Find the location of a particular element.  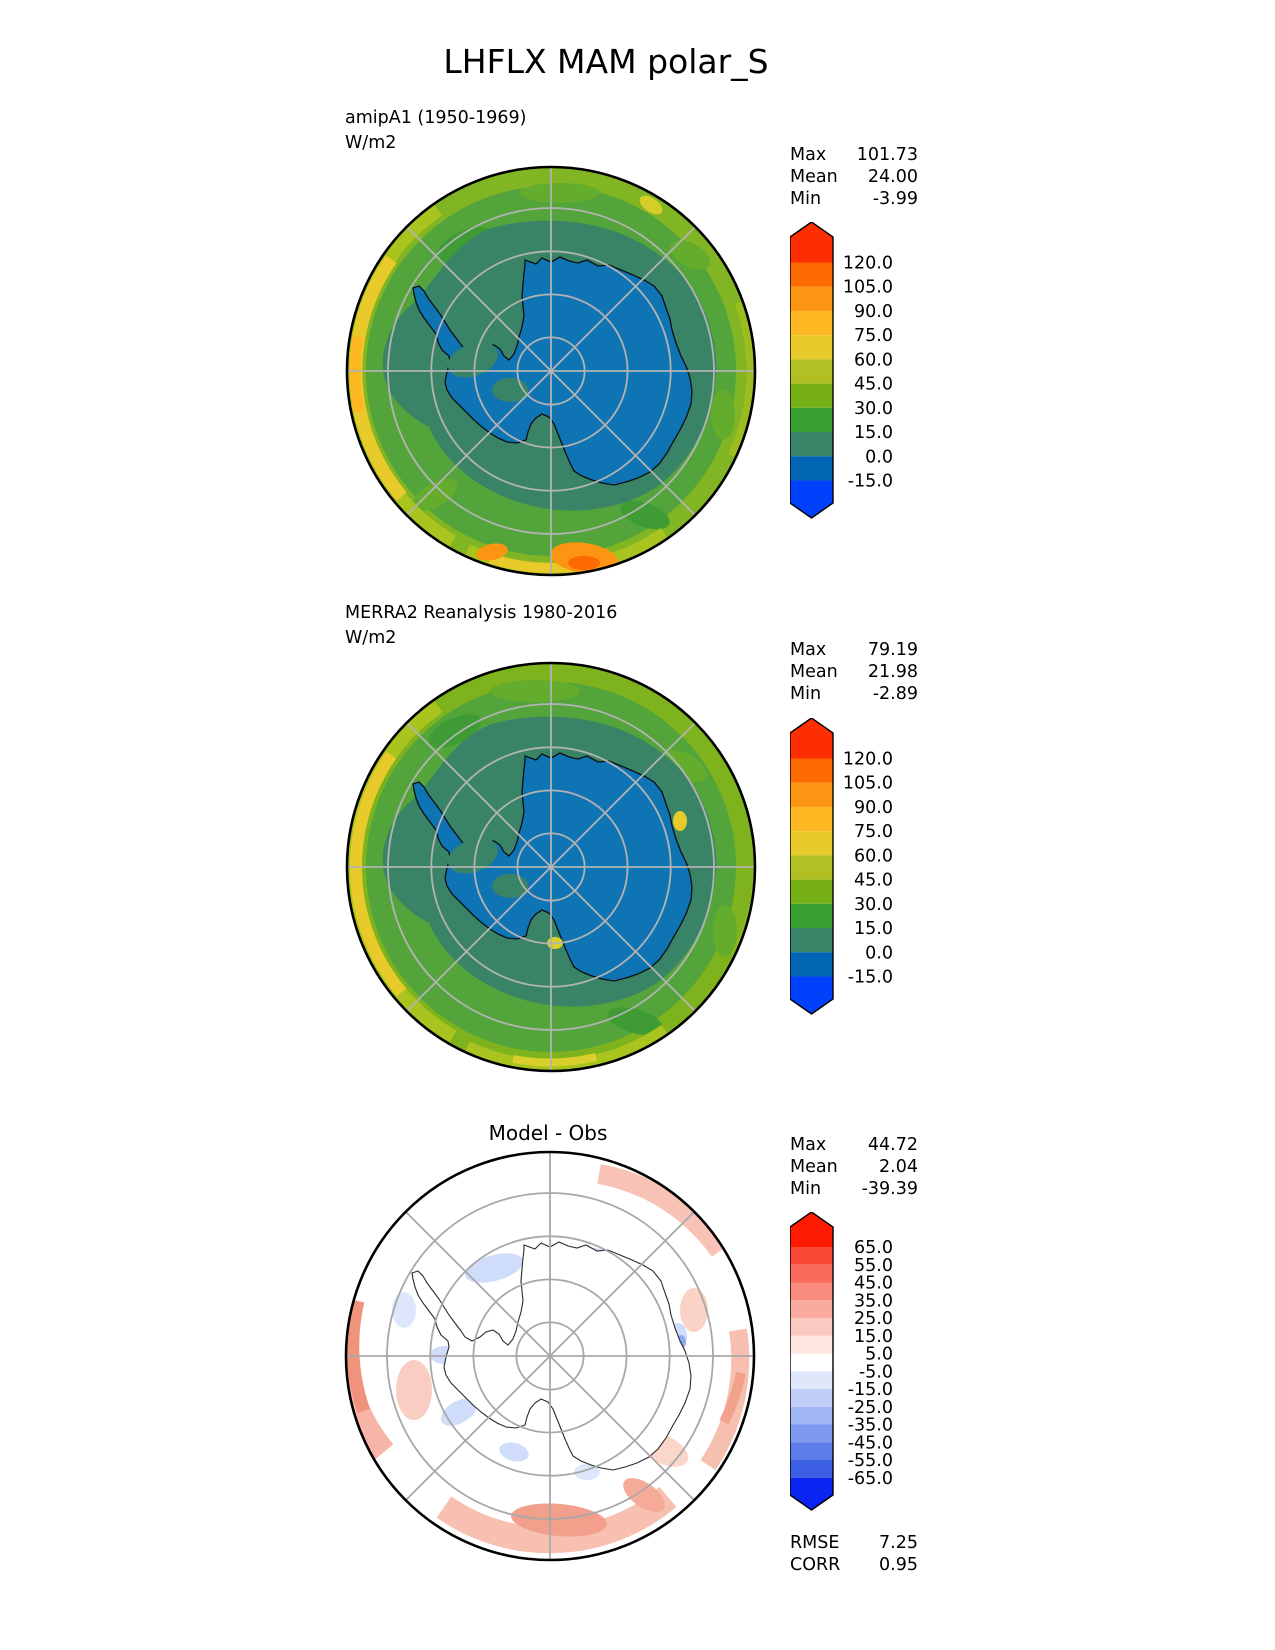

diff-pink-core-bottom is located at coordinates (644, 1495).